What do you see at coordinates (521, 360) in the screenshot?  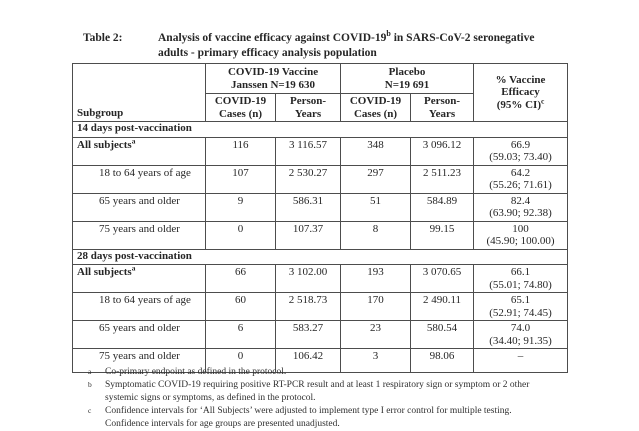 I see `efficacy-cell: –` at bounding box center [521, 360].